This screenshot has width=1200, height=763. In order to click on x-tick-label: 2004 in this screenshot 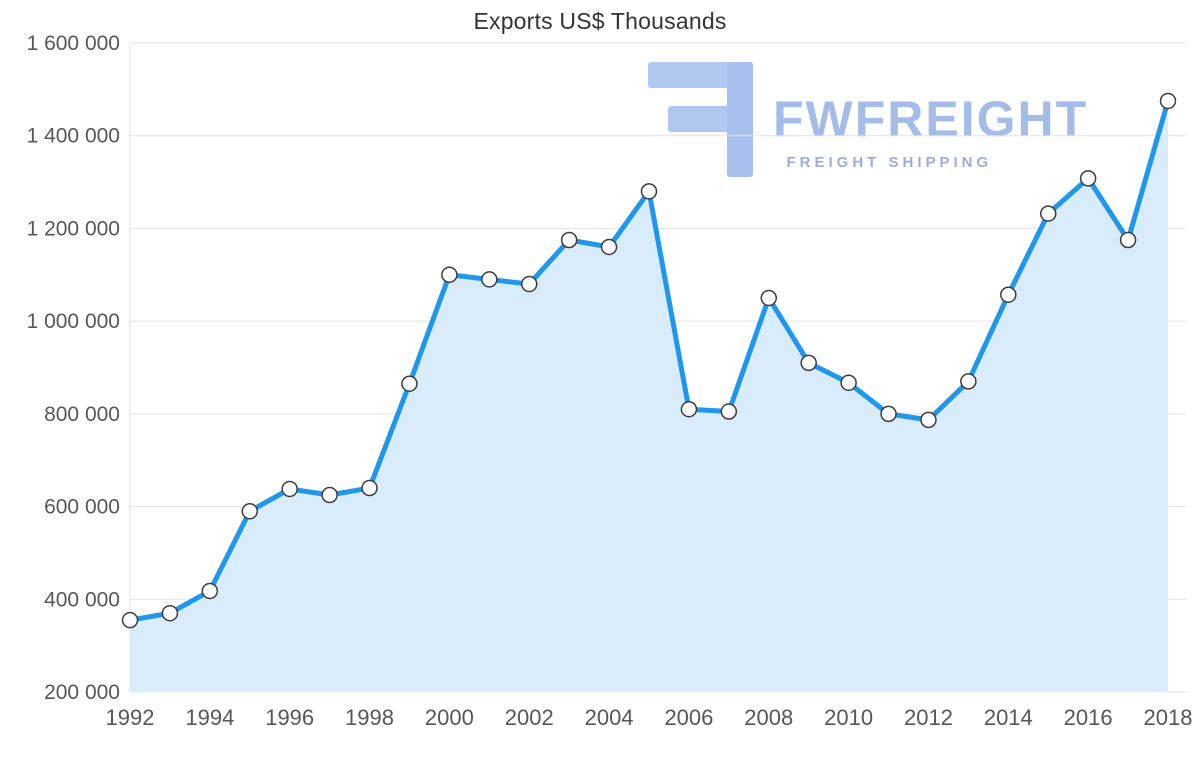, I will do `click(609, 717)`.